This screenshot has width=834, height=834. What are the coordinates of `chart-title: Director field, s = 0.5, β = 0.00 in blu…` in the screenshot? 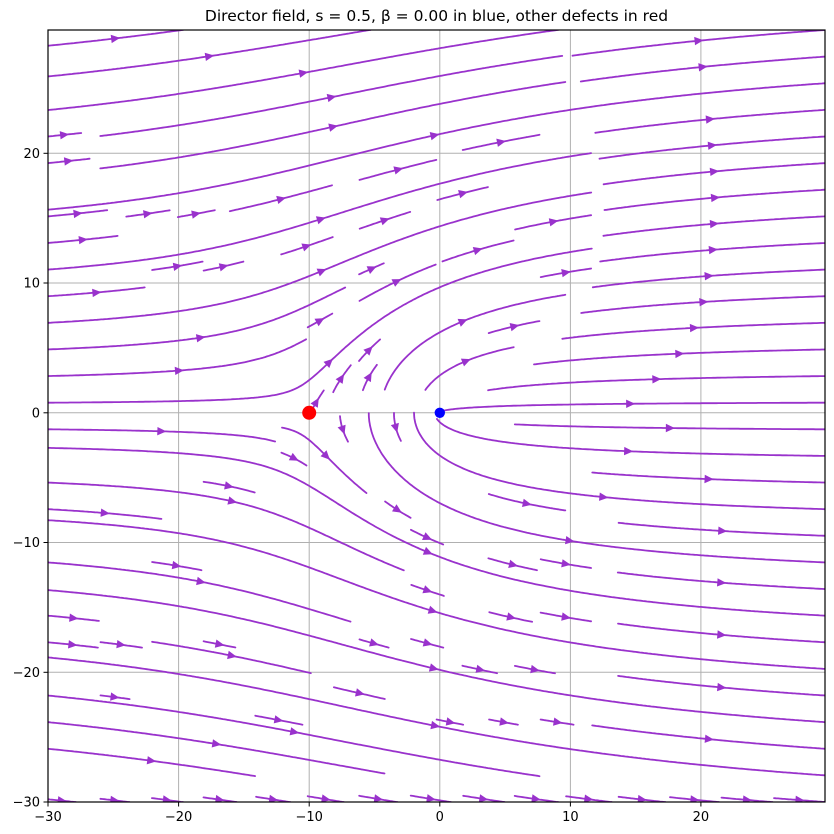 It's located at (436, 16).